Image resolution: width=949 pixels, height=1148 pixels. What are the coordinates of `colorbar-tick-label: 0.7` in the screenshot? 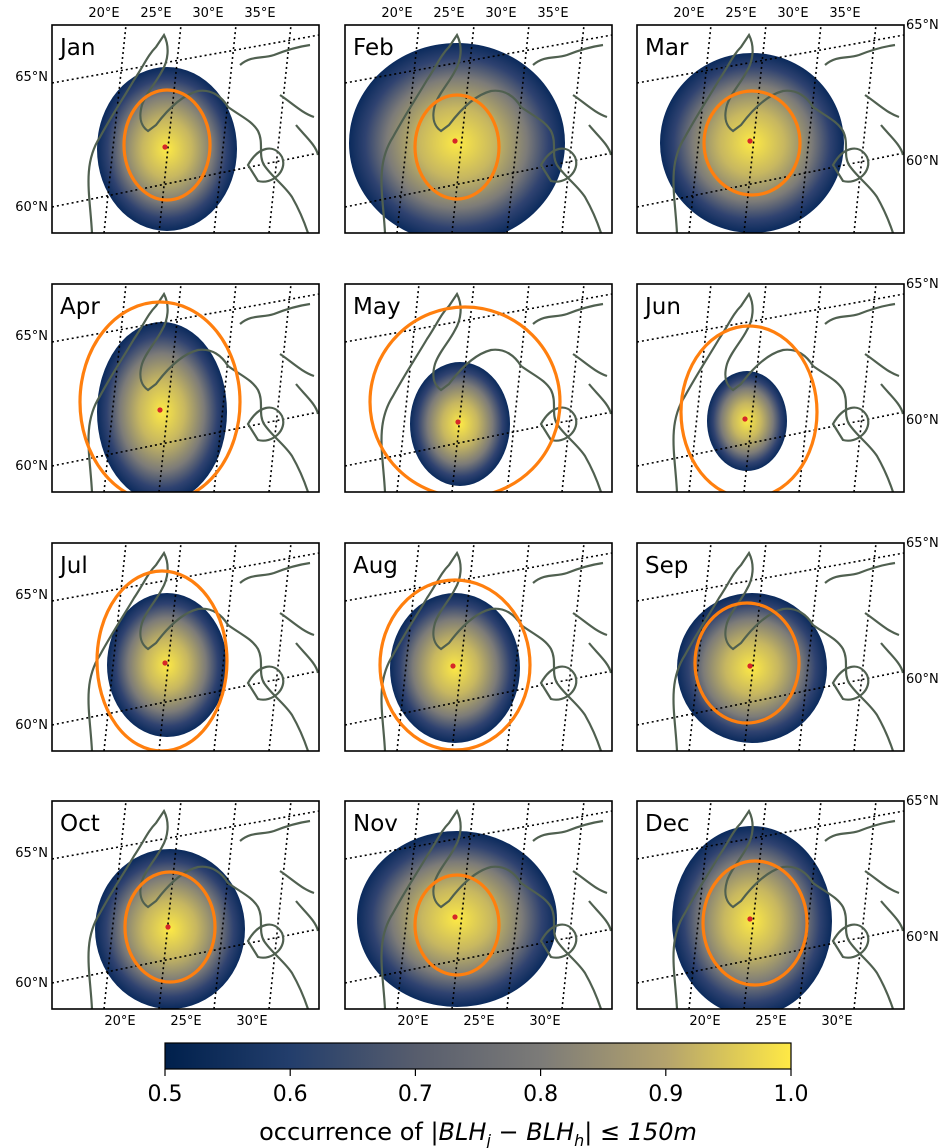 It's located at (415, 1094).